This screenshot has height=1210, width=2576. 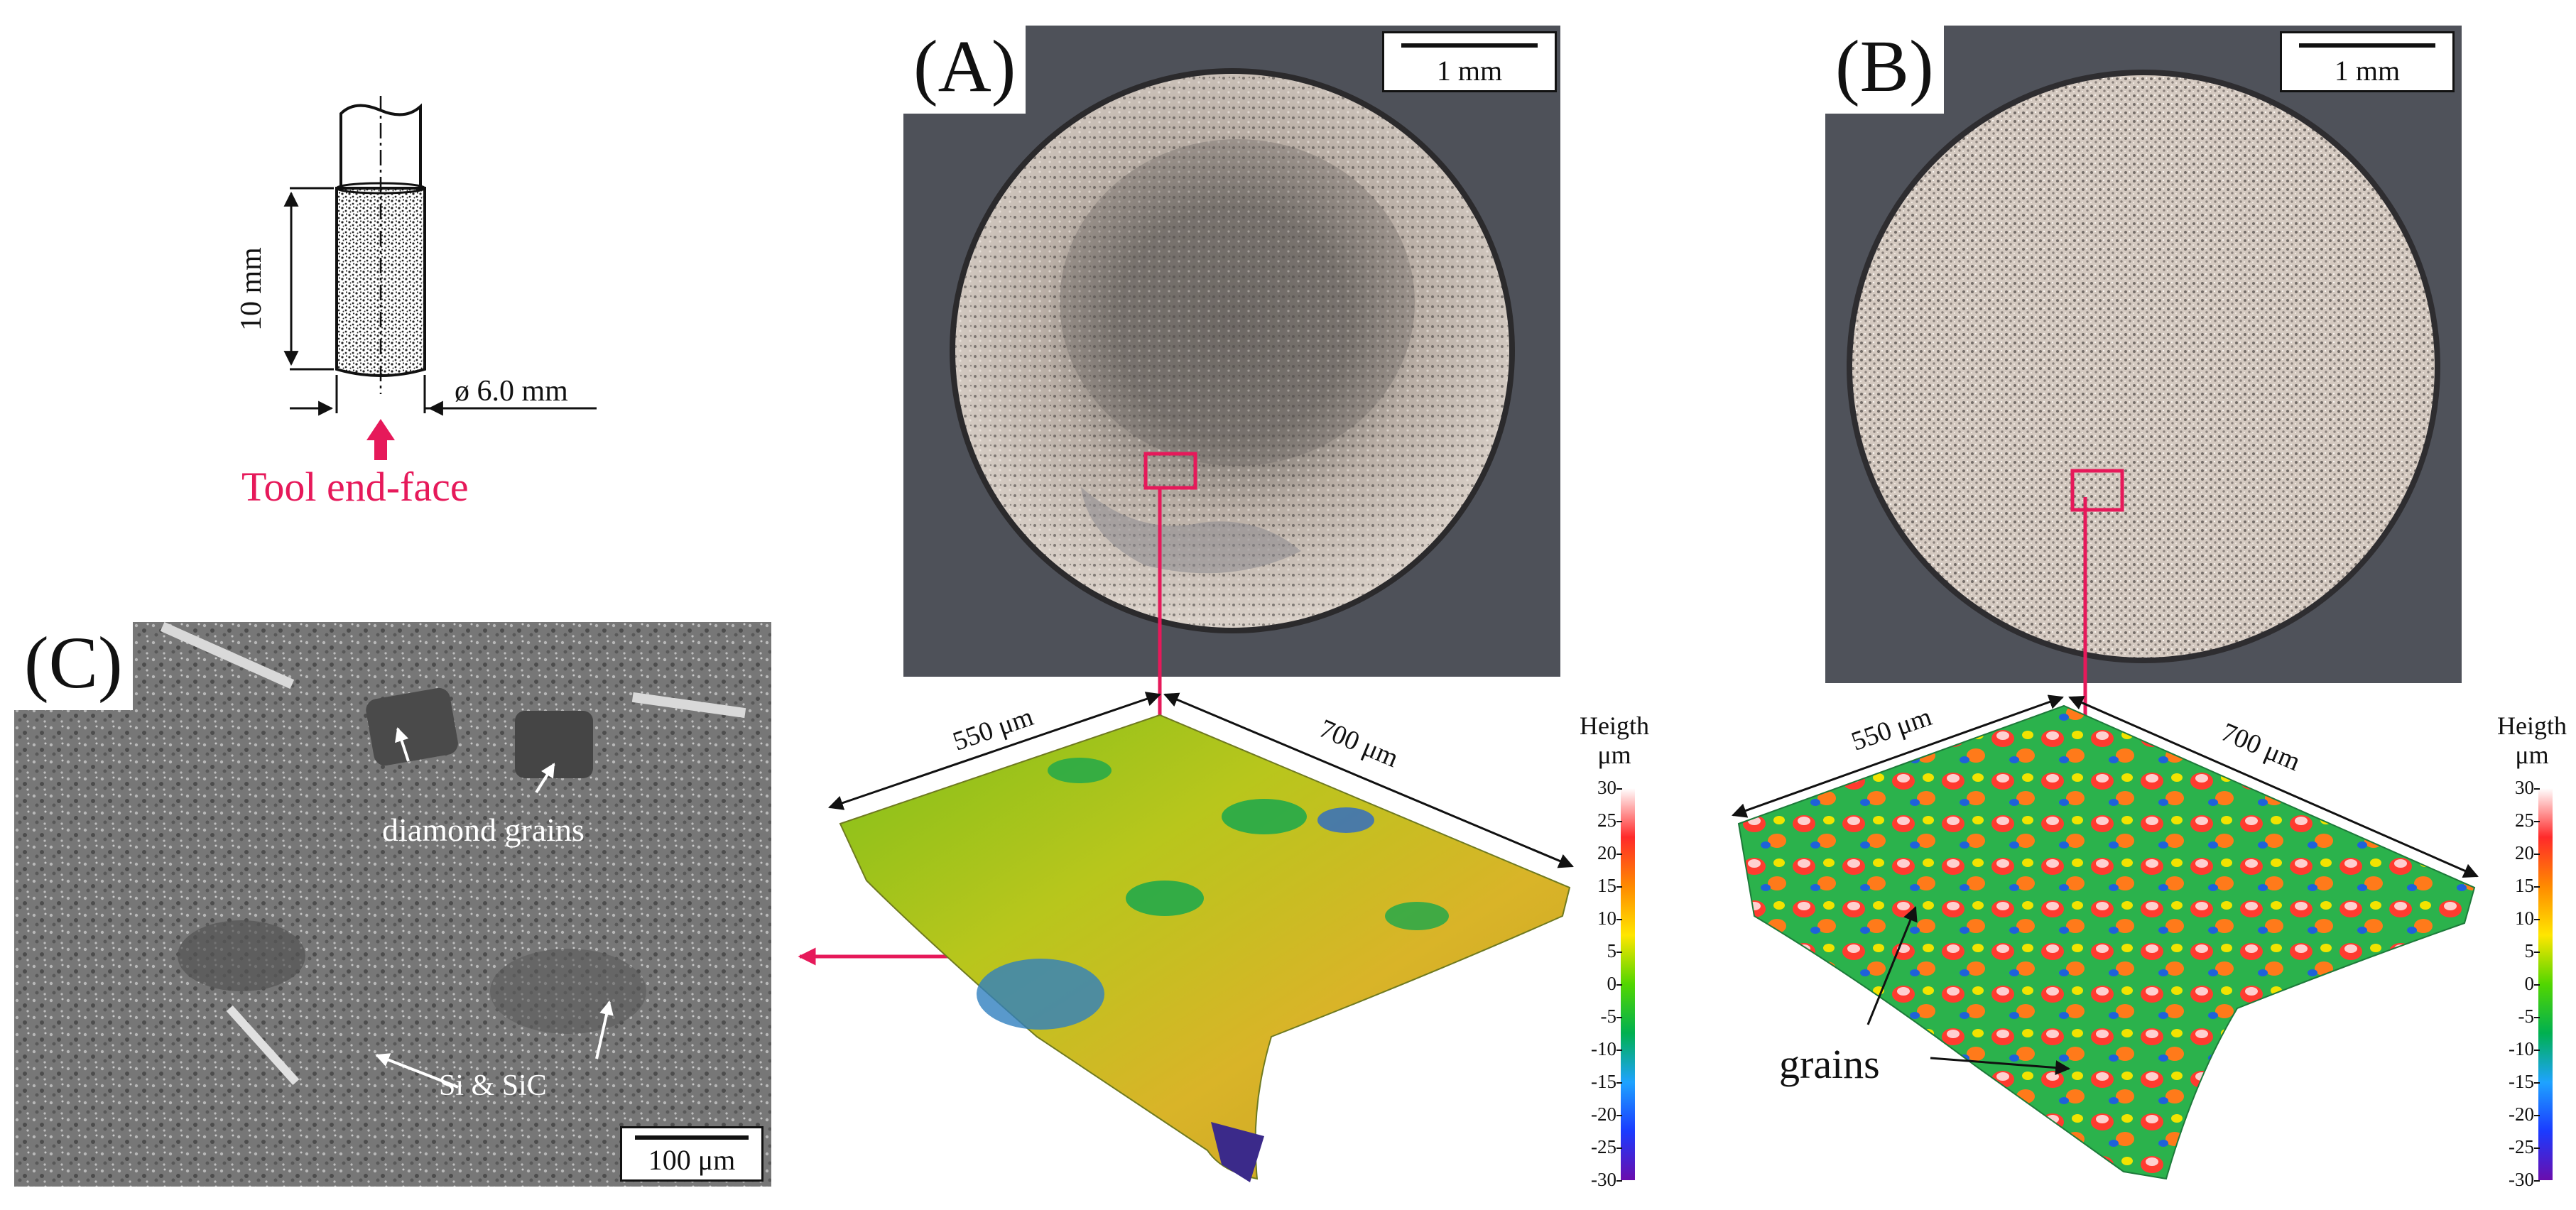 What do you see at coordinates (2546, 984) in the screenshot?
I see `colorbar-b-gradient` at bounding box center [2546, 984].